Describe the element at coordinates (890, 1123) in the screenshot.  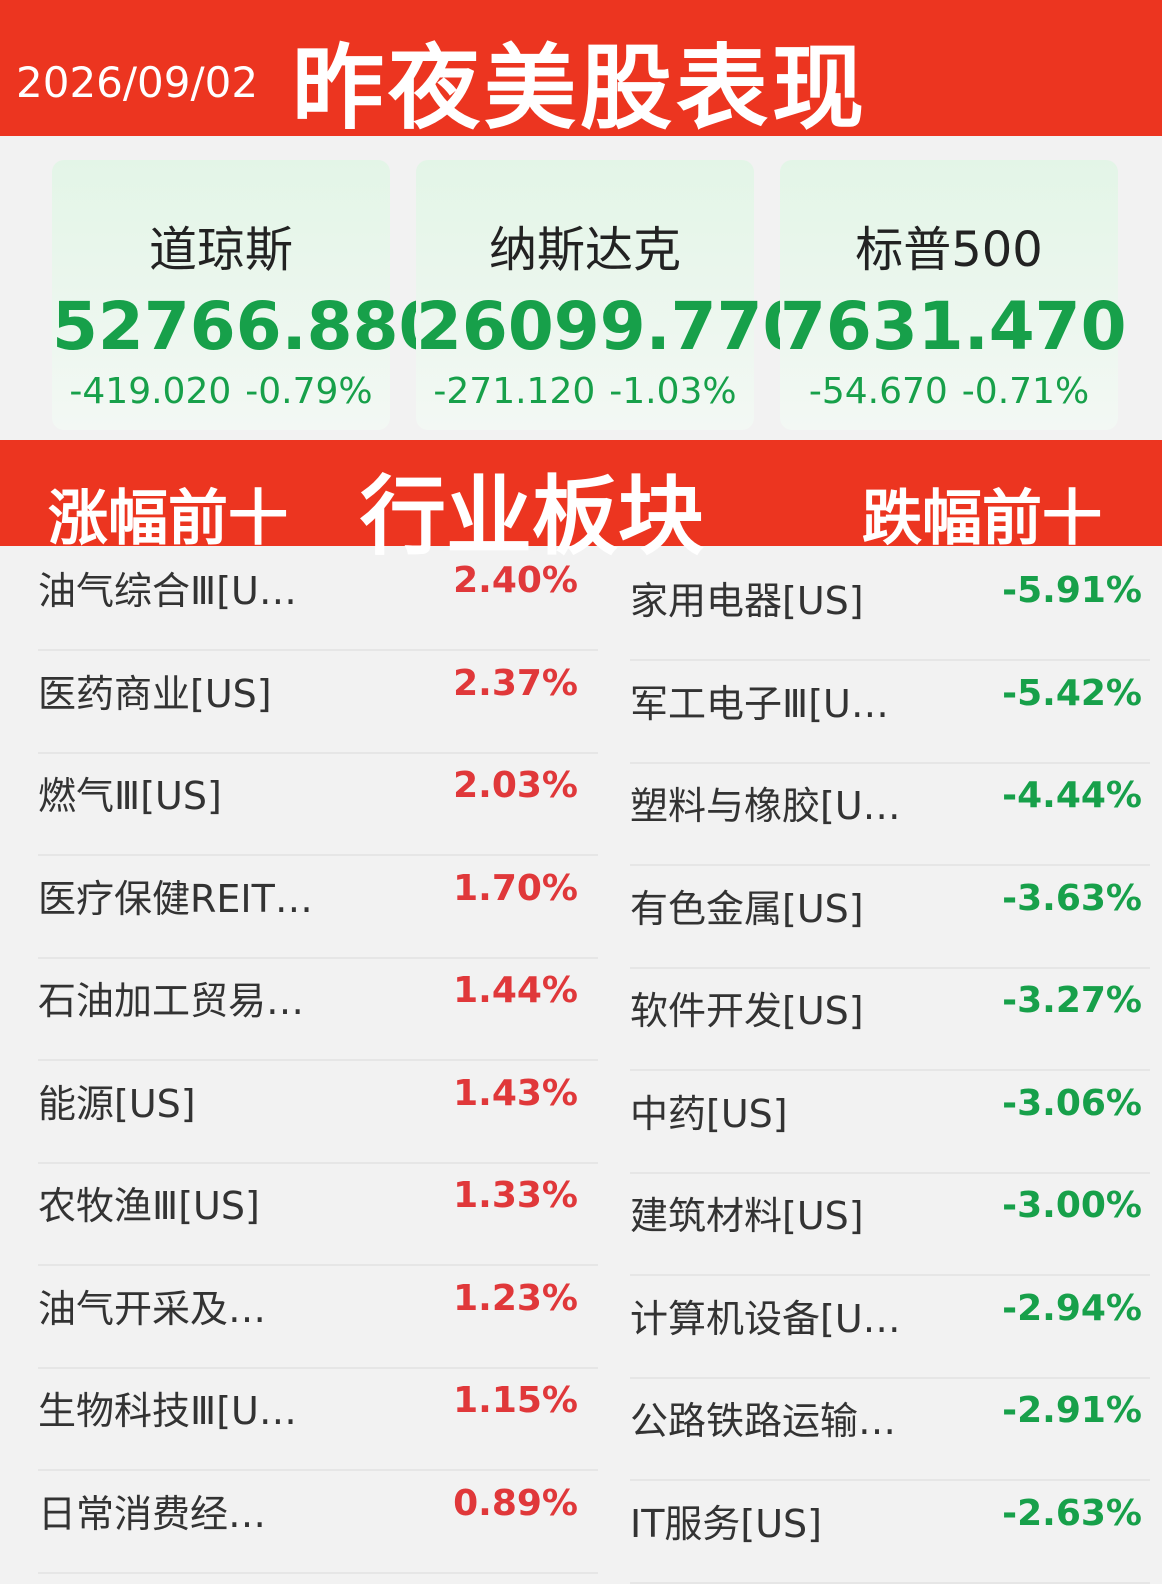
I see `sector-row: 中药[US] -3.06%` at that location.